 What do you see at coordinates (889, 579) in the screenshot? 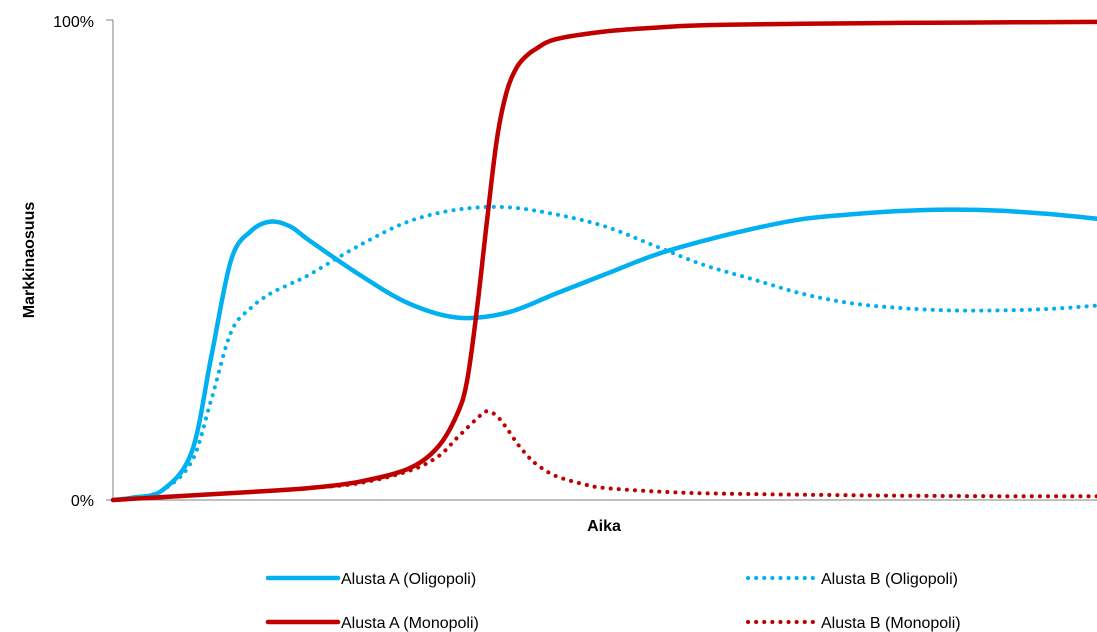
I see `legend-label: Alusta B (Oligopoli)` at bounding box center [889, 579].